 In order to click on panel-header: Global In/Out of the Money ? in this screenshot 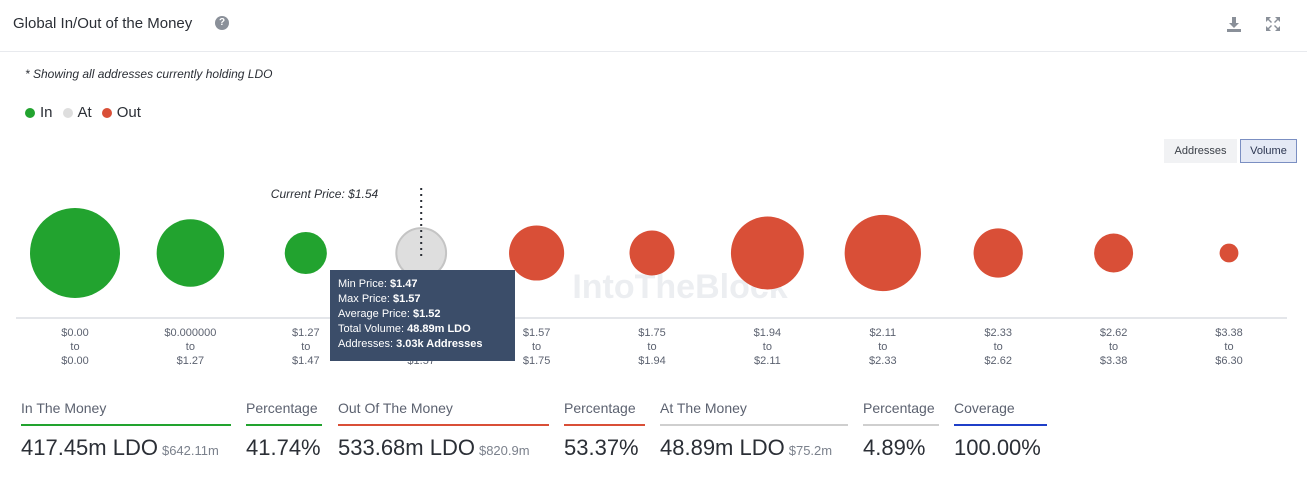, I will do `click(653, 26)`.